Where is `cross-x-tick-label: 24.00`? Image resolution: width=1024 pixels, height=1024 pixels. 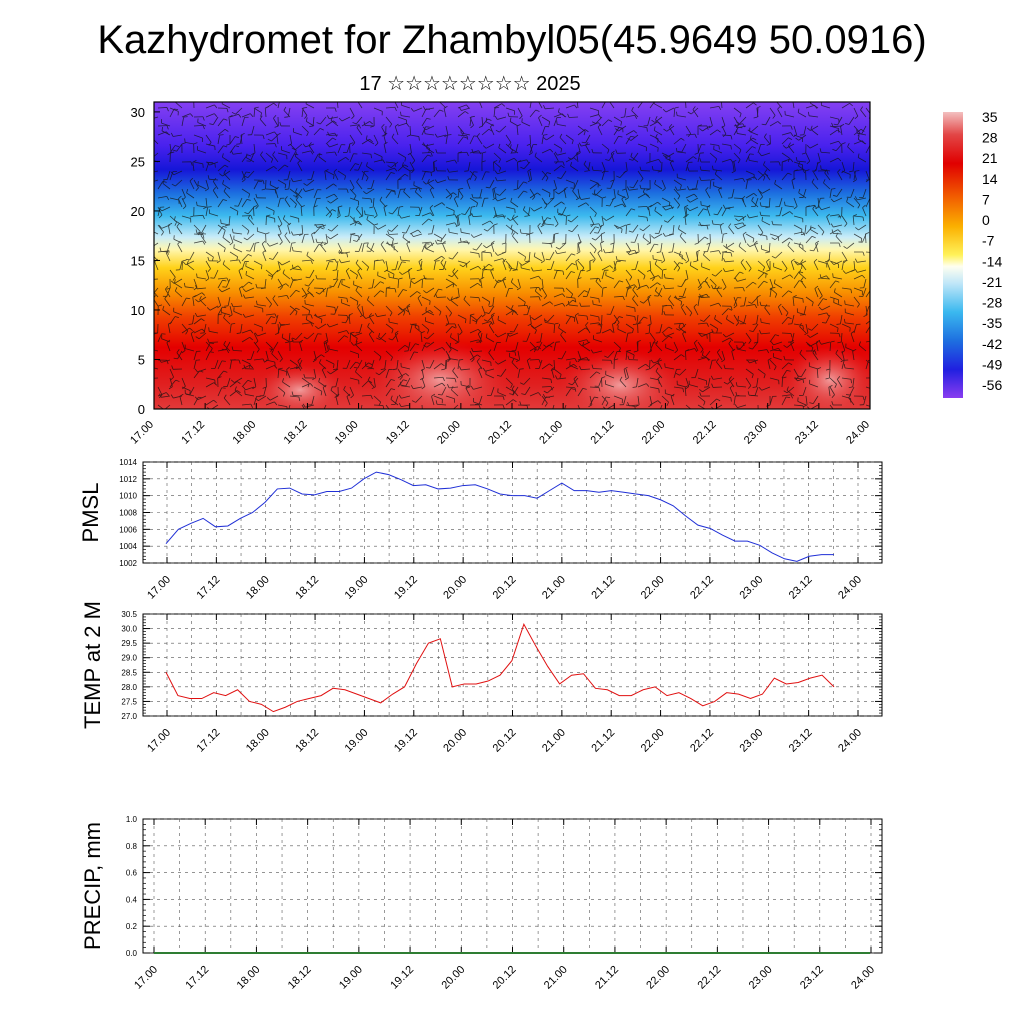
cross-x-tick-label: 24.00 is located at coordinates (858, 433).